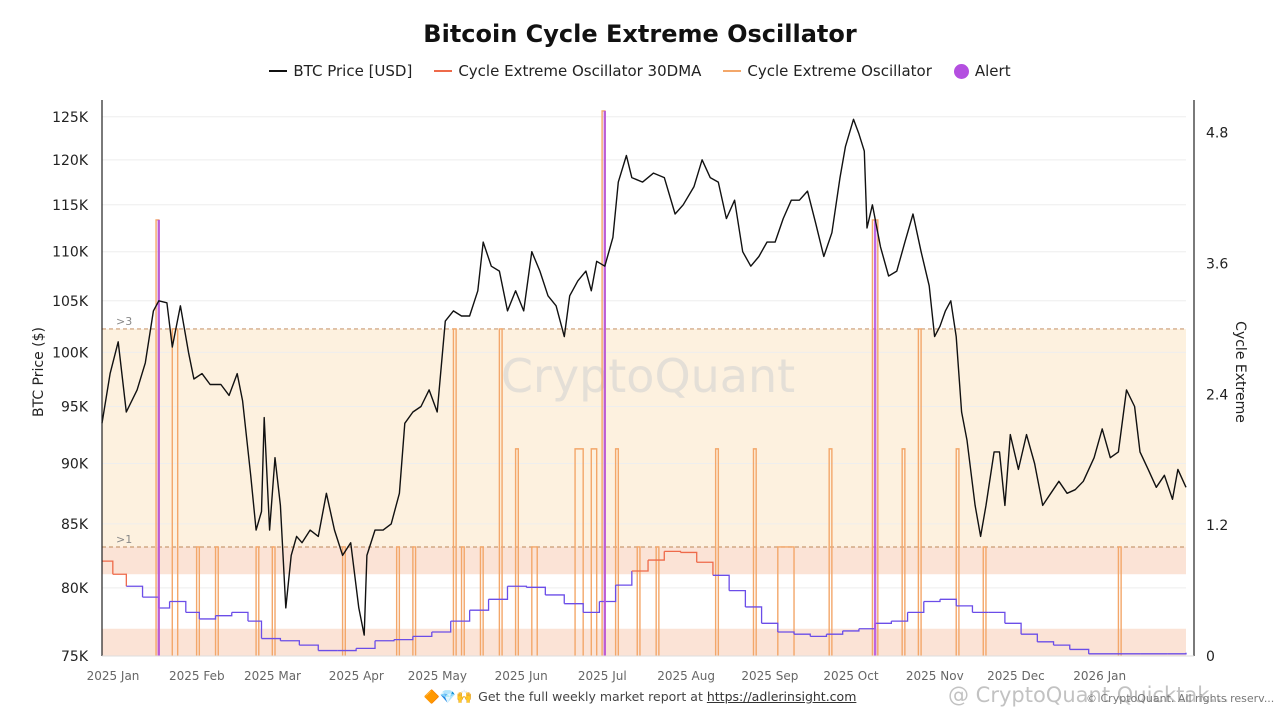 The height and width of the screenshot is (720, 1280). Describe the element at coordinates (1240, 372) in the screenshot. I see `y-right-axis-title: Cycle Extreme` at that location.